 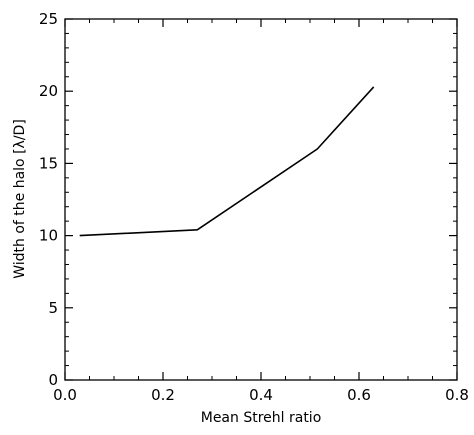 I want to click on x-tick-label: 0.4, so click(x=261, y=395).